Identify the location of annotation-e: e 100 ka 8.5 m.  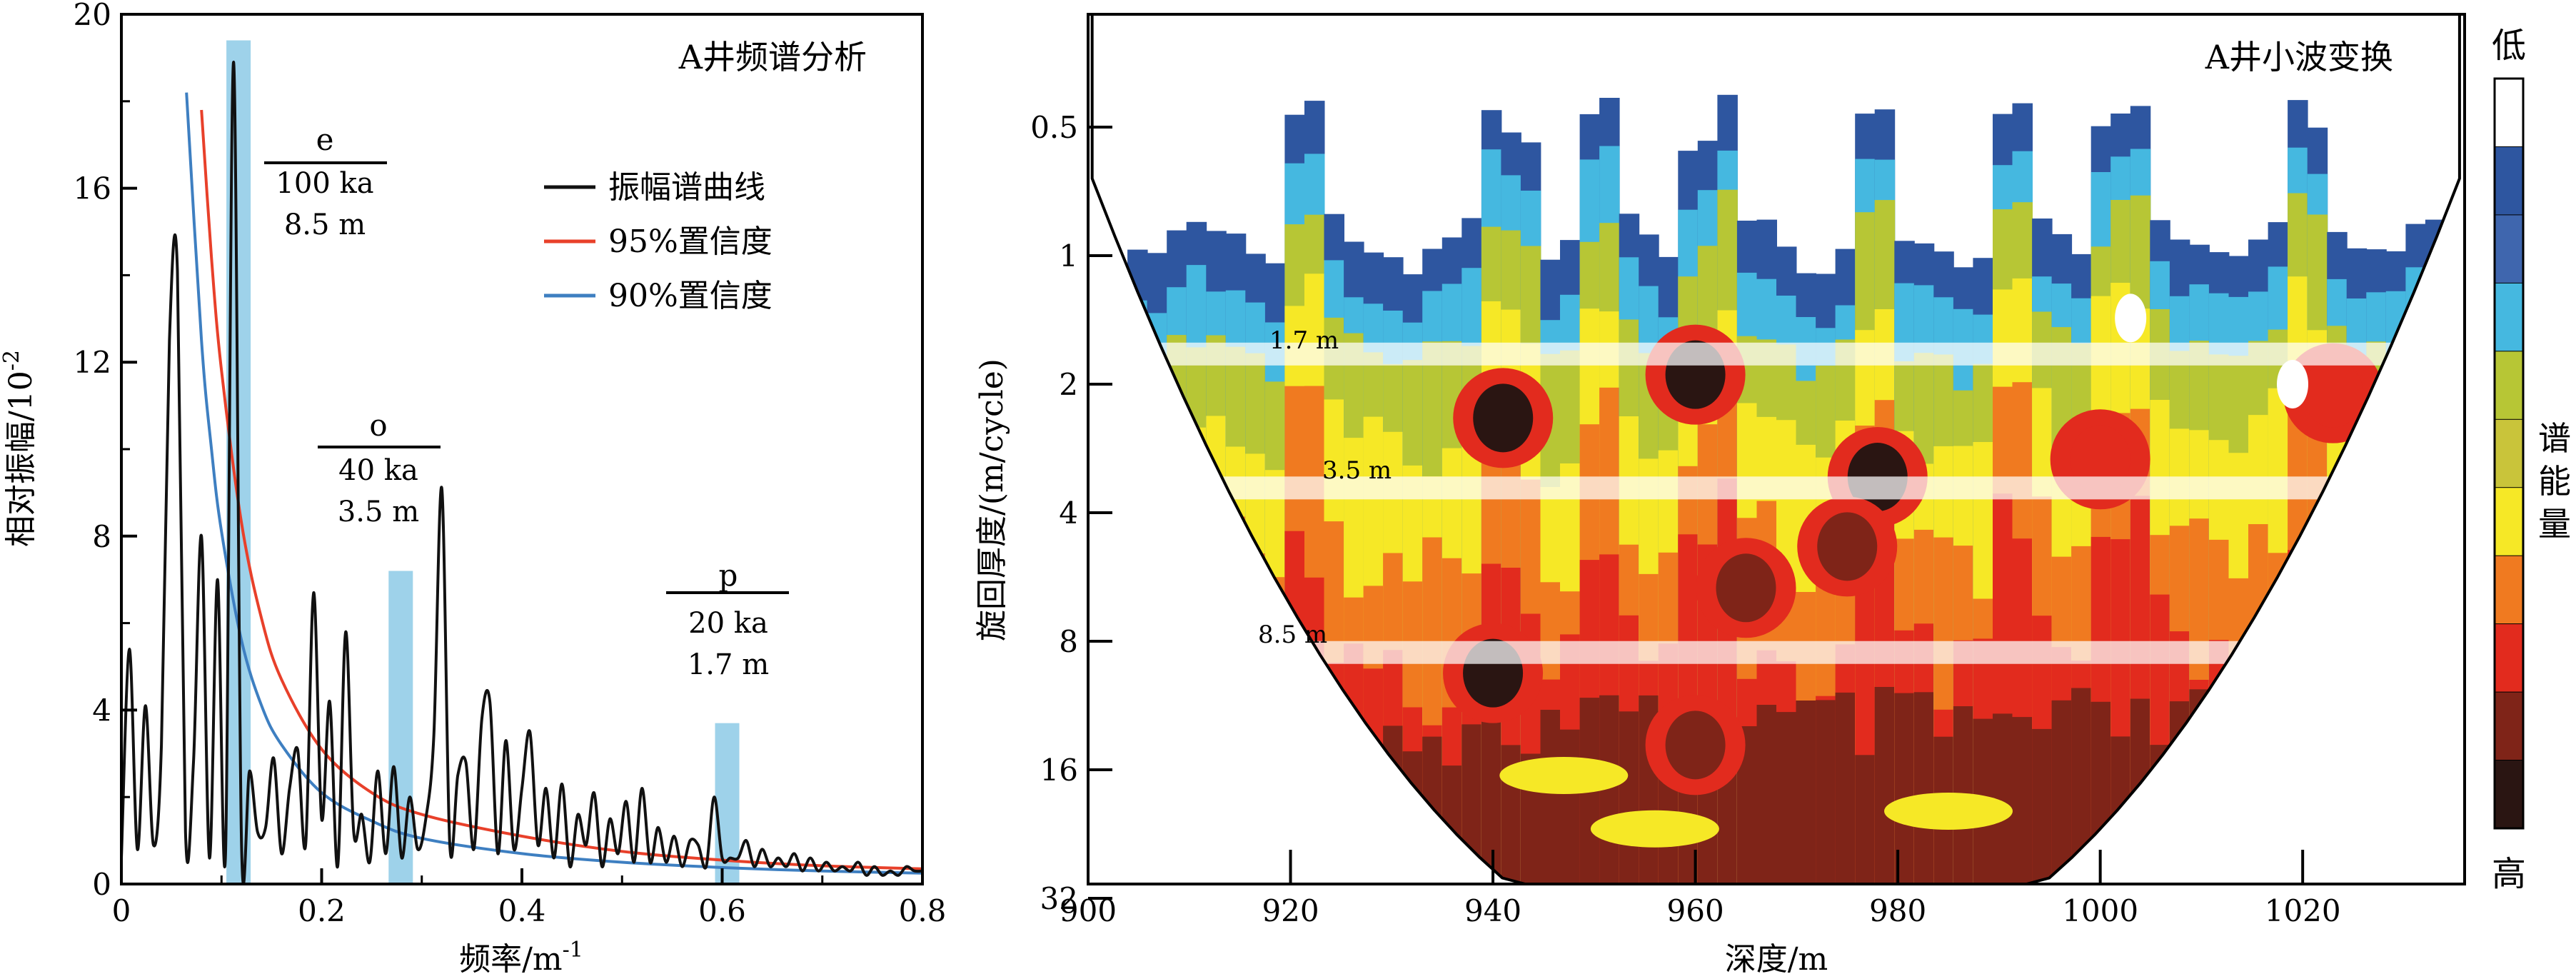
(325, 181).